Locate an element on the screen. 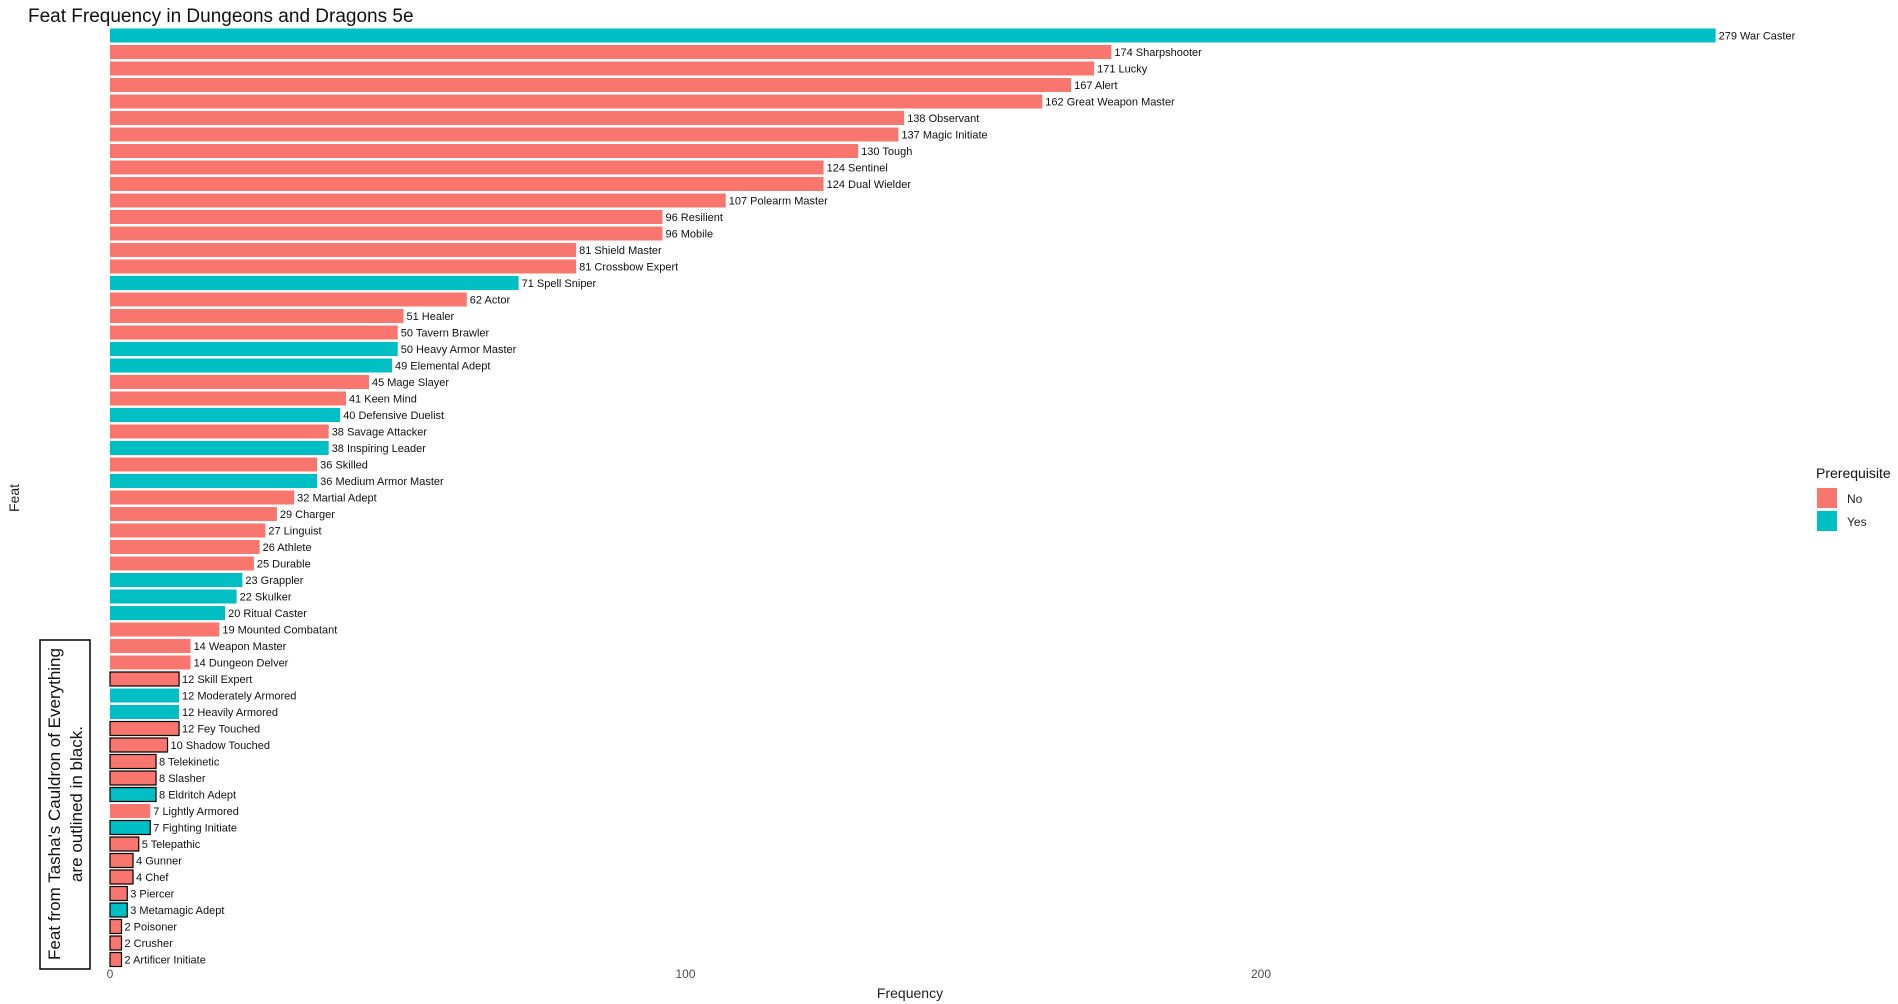  bar-label-sharpshooter: 174 Sharpshooter is located at coordinates (1158, 53).